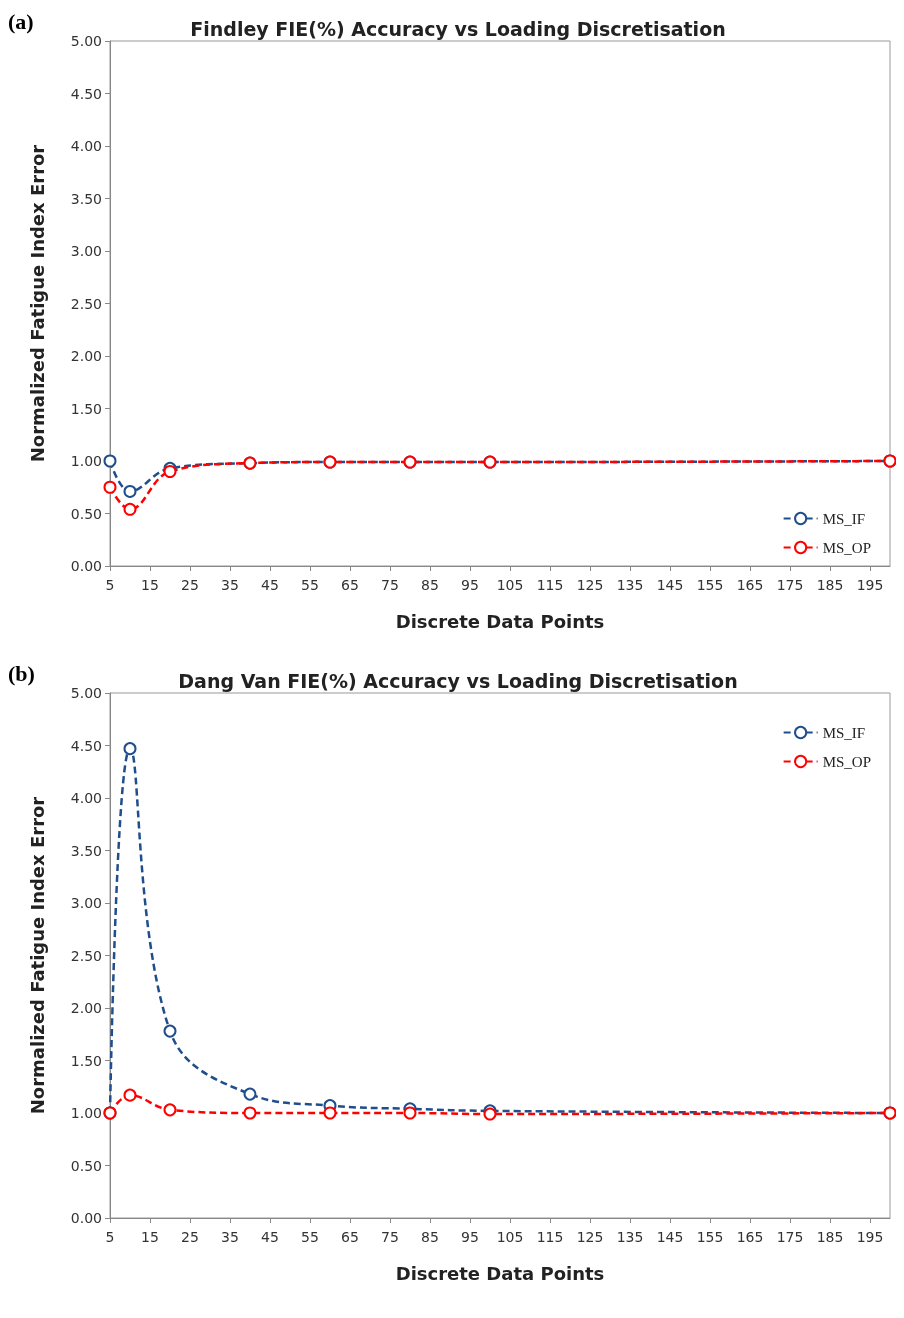 Image resolution: width=904 pixels, height=1318 pixels. Describe the element at coordinates (458, 680) in the screenshot. I see `chart-title: Dang Van FIE(%) Accuracy vs Loading Discretisation` at that location.